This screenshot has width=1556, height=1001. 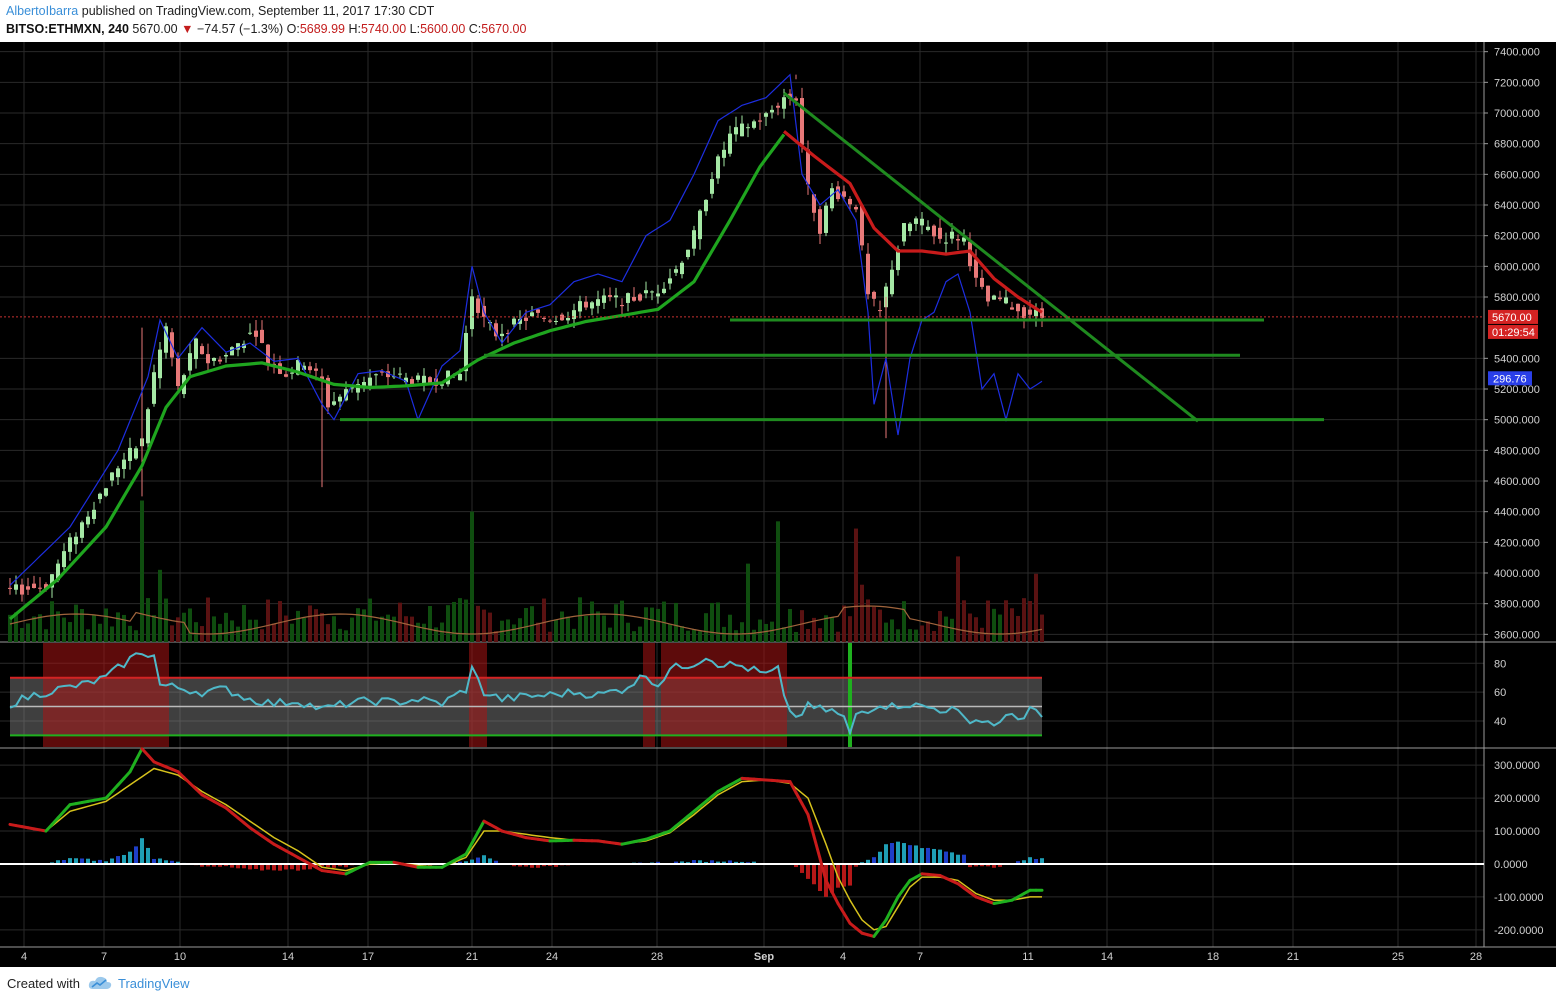 What do you see at coordinates (1517, 421) in the screenshot?
I see `price-axis-label: 5000.000` at bounding box center [1517, 421].